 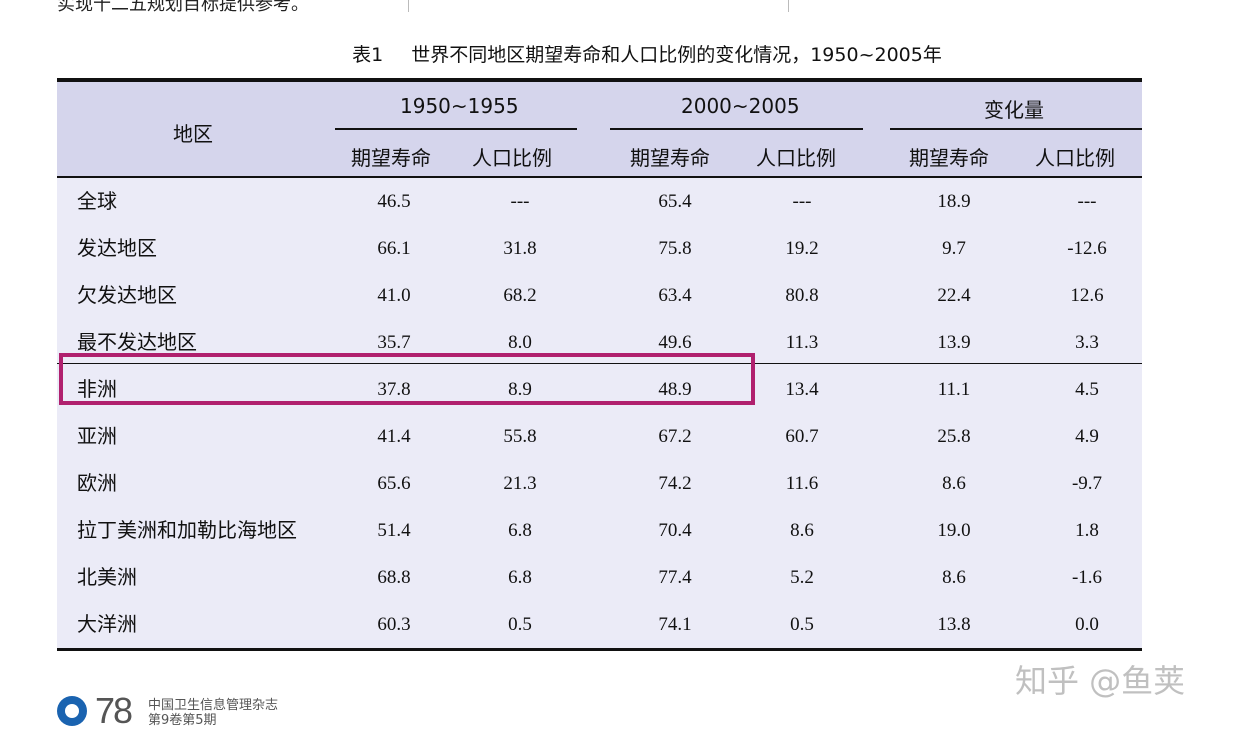 What do you see at coordinates (512, 158) in the screenshot?
I see `header-sub: 人口比例` at bounding box center [512, 158].